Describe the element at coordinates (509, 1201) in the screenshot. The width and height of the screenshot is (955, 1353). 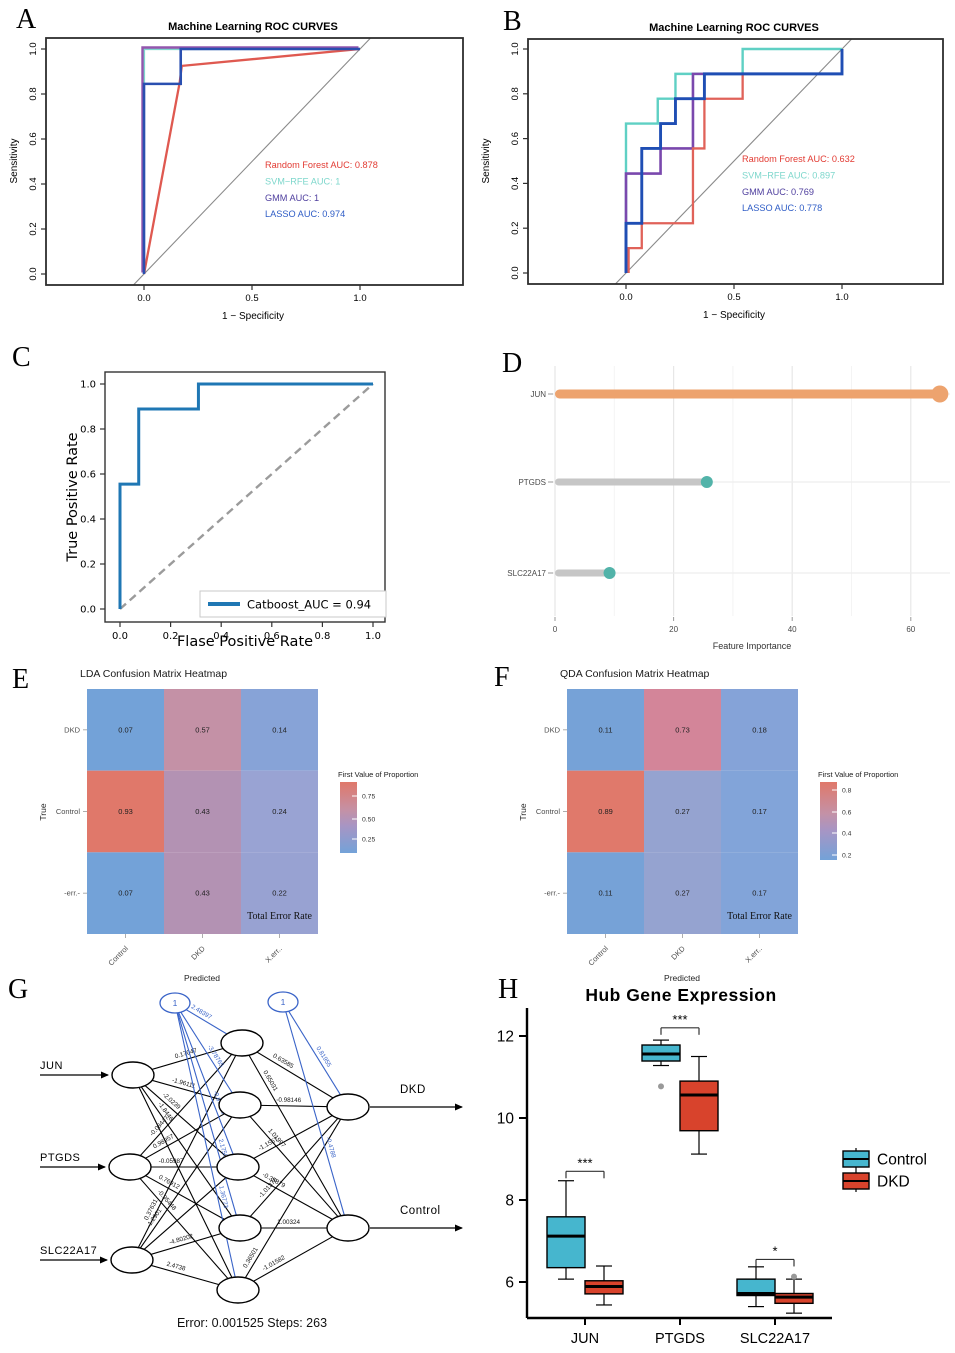
I see `y-tick-label: 8` at that location.